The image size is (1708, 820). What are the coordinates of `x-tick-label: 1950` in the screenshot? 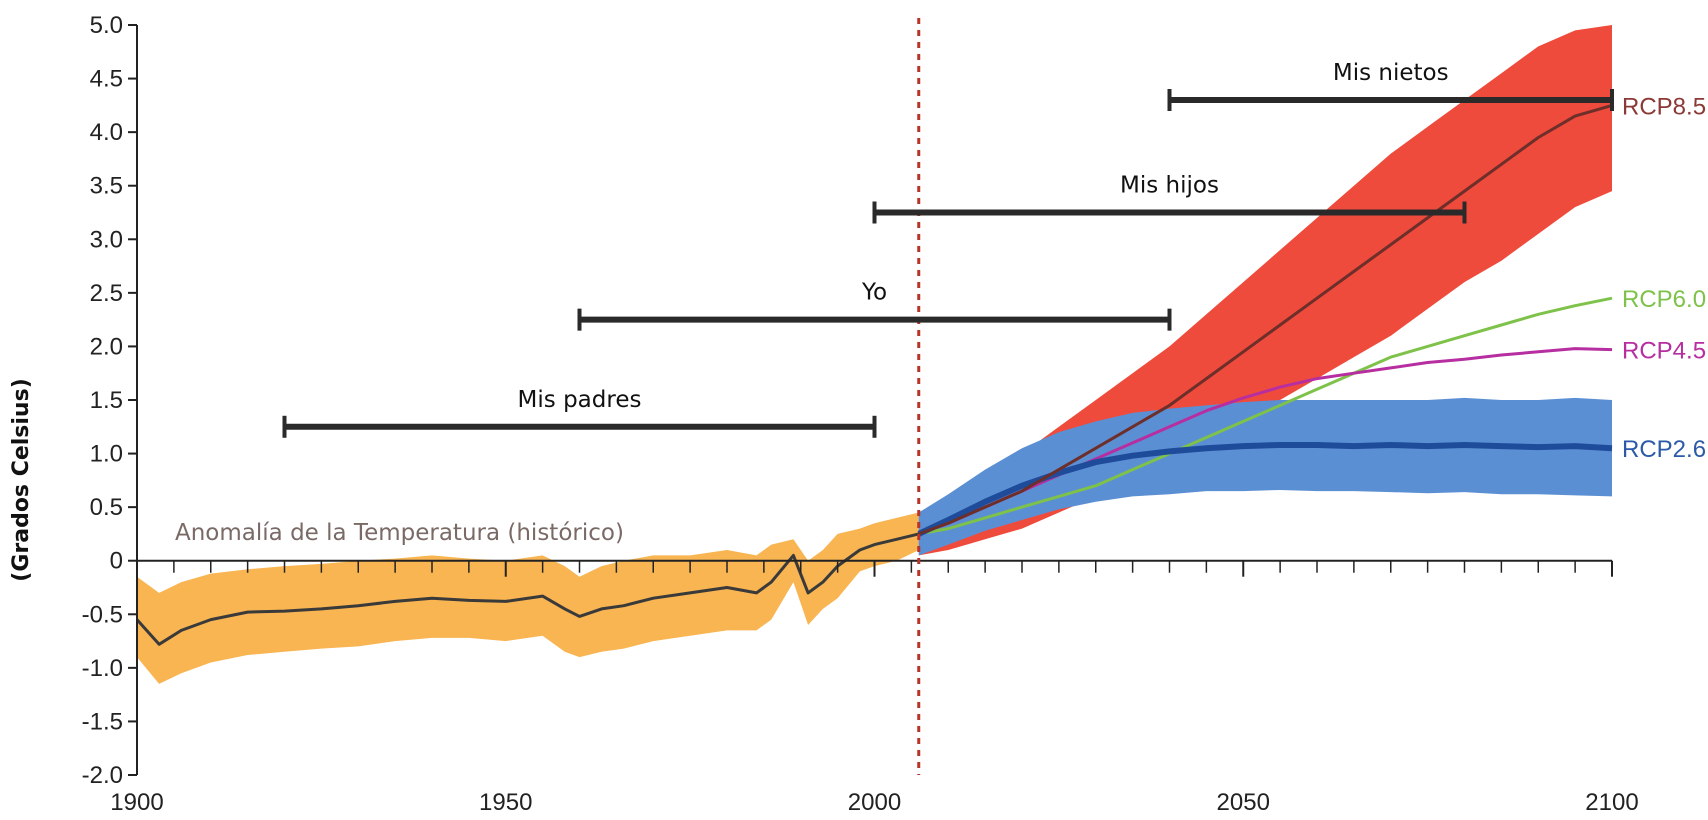 It's located at (505, 802).